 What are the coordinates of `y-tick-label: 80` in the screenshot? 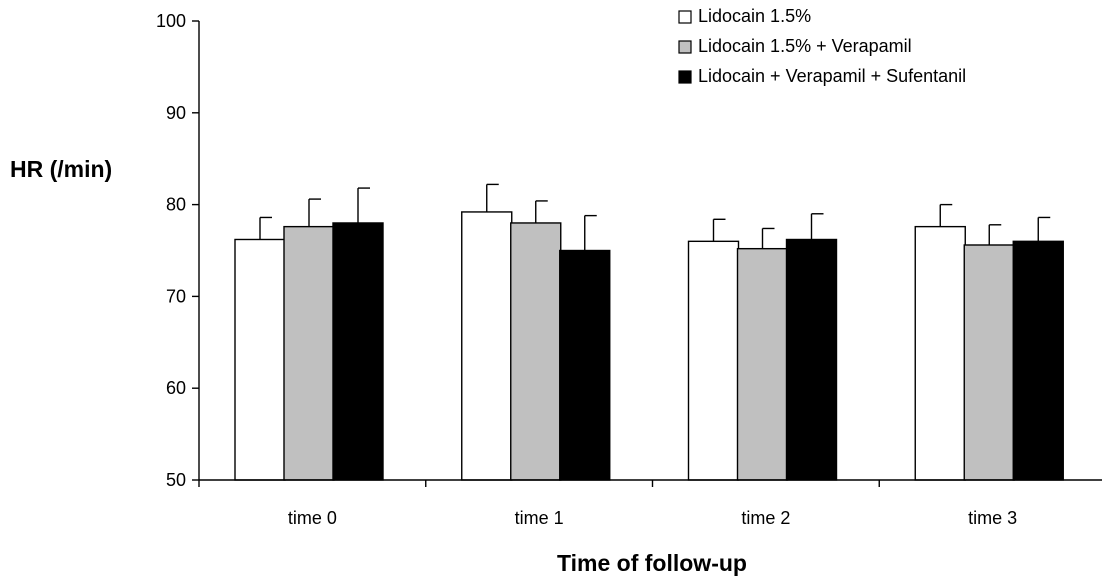 It's located at (176, 205).